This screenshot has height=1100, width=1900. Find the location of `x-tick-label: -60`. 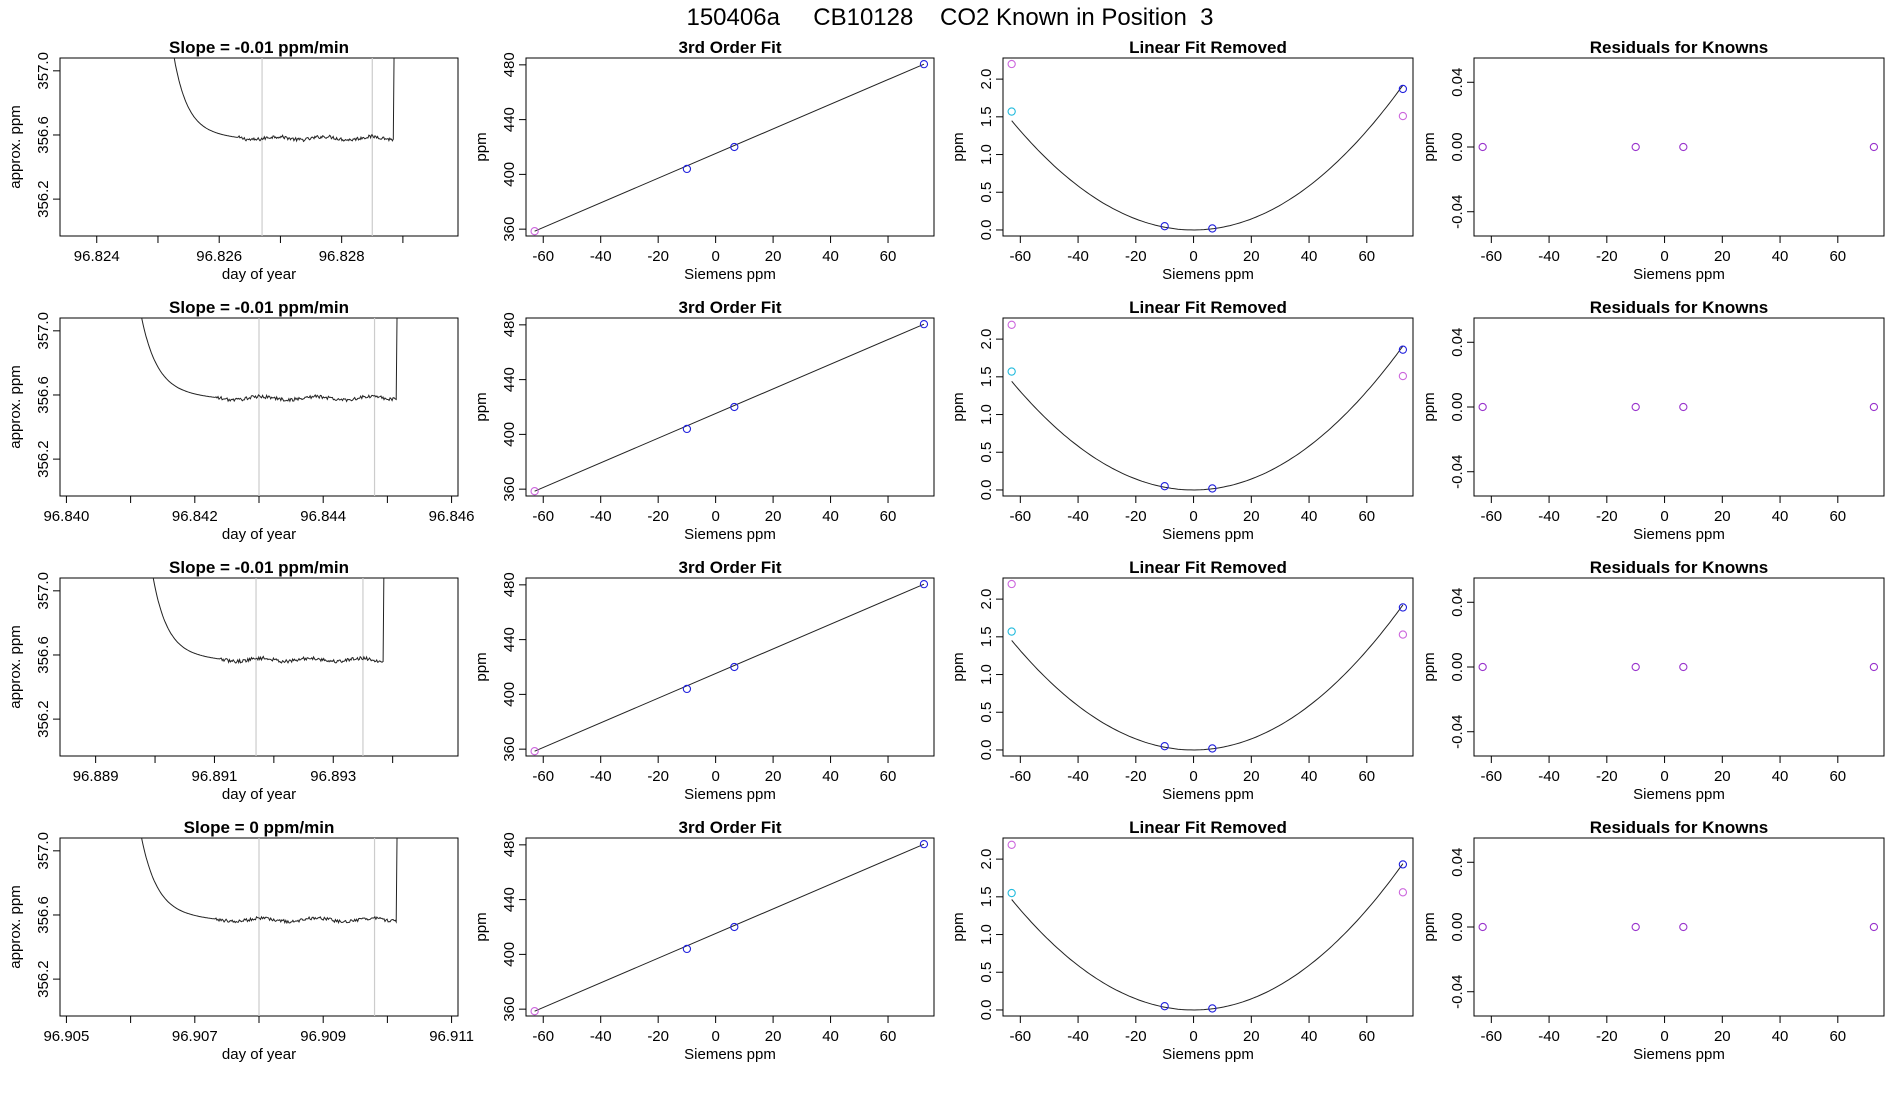

x-tick-label: -60 is located at coordinates (543, 256).